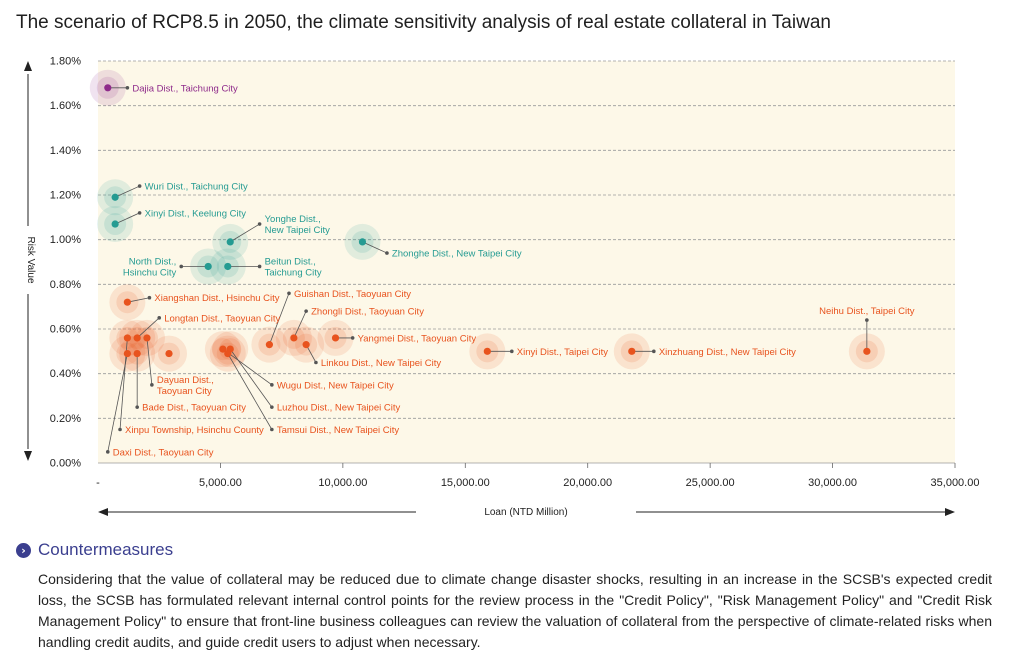  What do you see at coordinates (94, 550) in the screenshot?
I see `countermeasures-heading: › Countermeasures` at bounding box center [94, 550].